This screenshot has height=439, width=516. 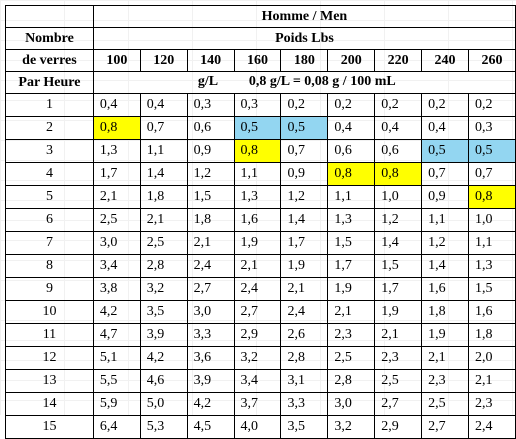 I want to click on bac-value-cell: 3,3, so click(x=210, y=335).